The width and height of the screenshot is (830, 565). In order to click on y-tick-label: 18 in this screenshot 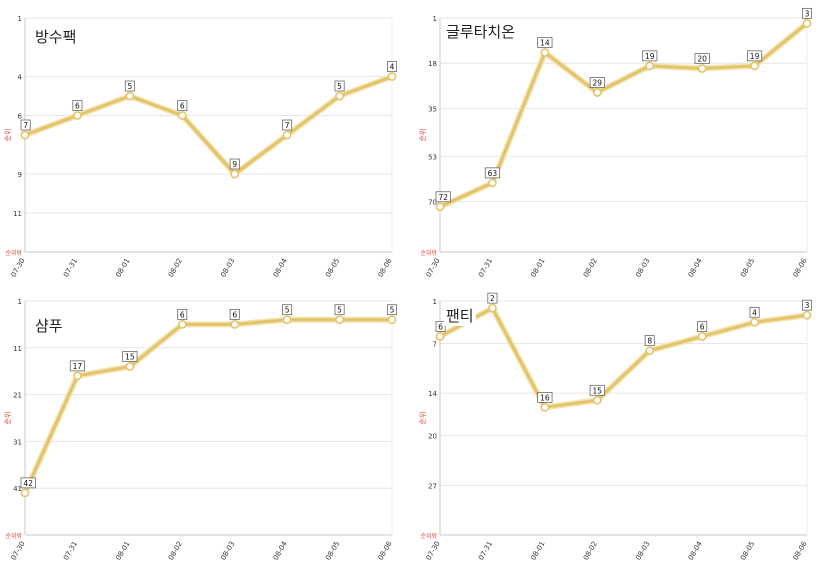, I will do `click(432, 64)`.